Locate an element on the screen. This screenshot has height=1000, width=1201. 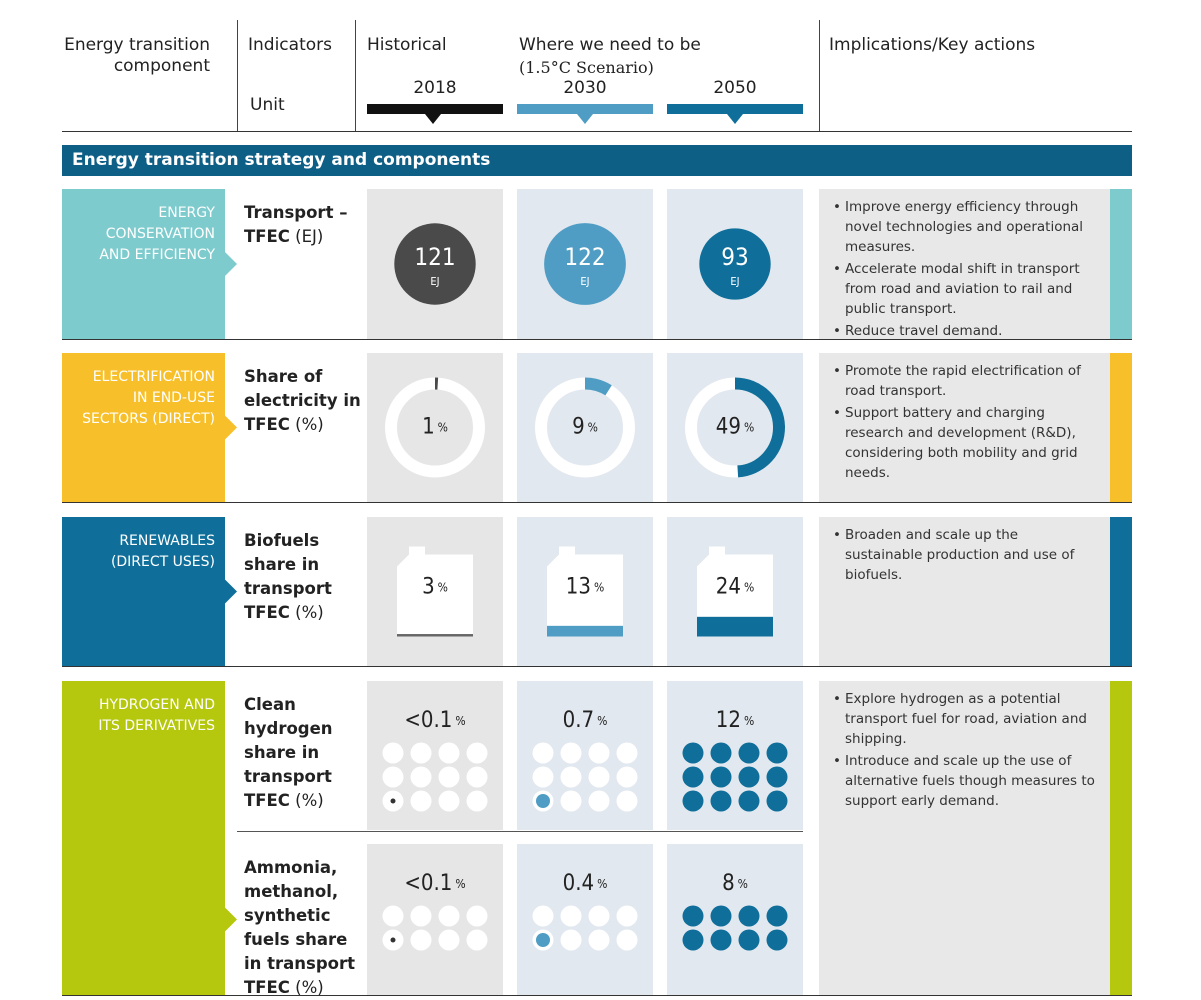
header-historical: Historical is located at coordinates (407, 45).